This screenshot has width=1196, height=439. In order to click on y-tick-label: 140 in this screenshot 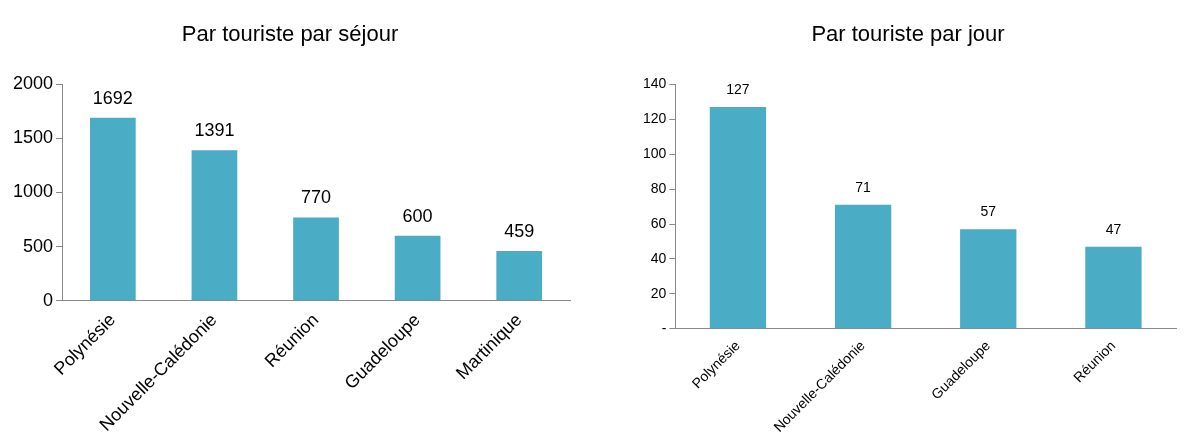, I will do `click(655, 83)`.